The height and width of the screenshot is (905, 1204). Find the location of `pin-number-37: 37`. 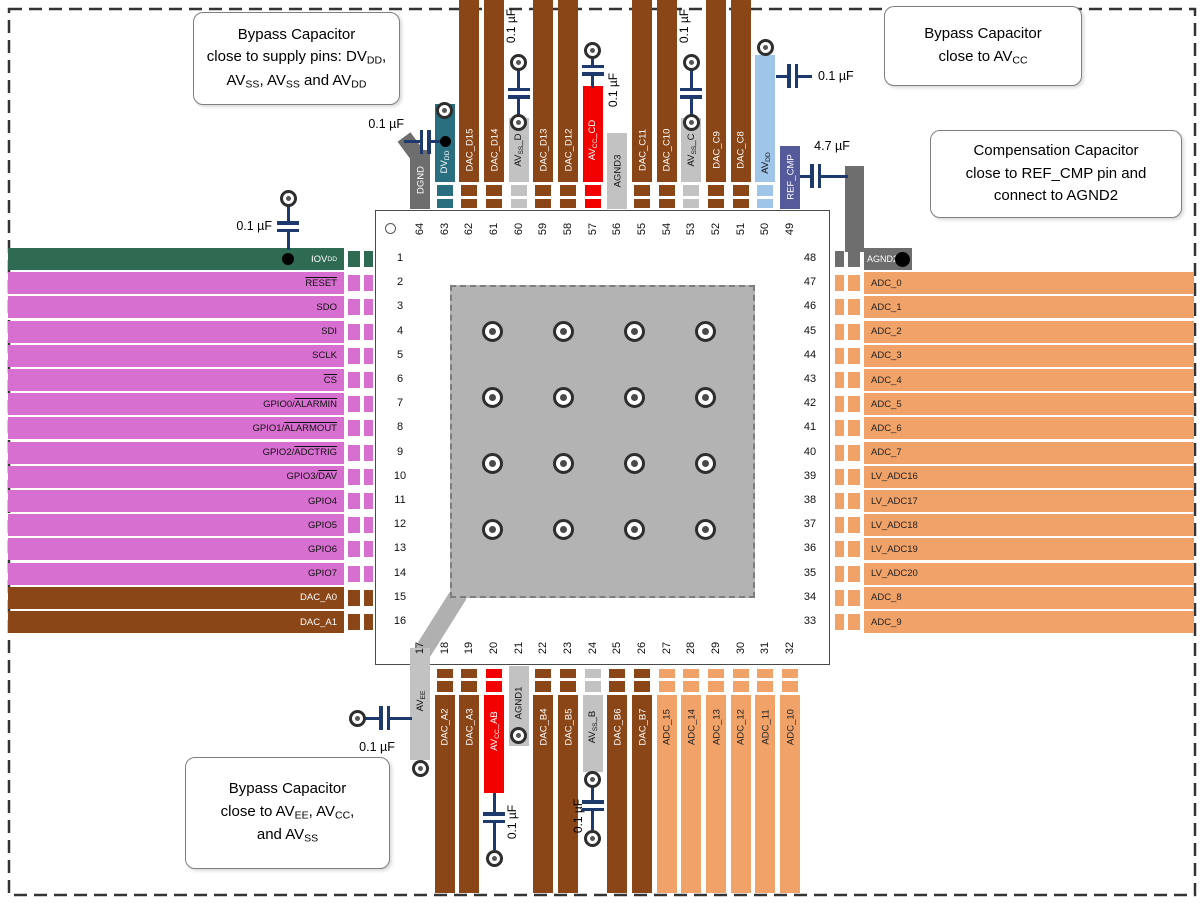

pin-number-37: 37 is located at coordinates (810, 524).